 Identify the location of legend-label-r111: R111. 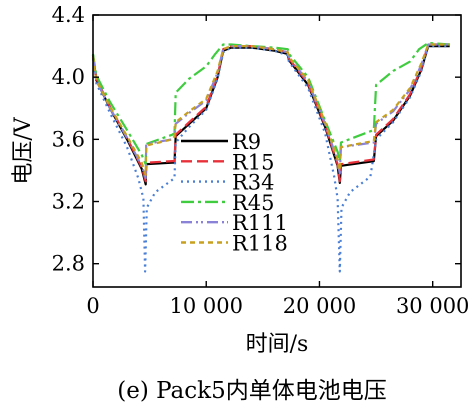
(260, 223).